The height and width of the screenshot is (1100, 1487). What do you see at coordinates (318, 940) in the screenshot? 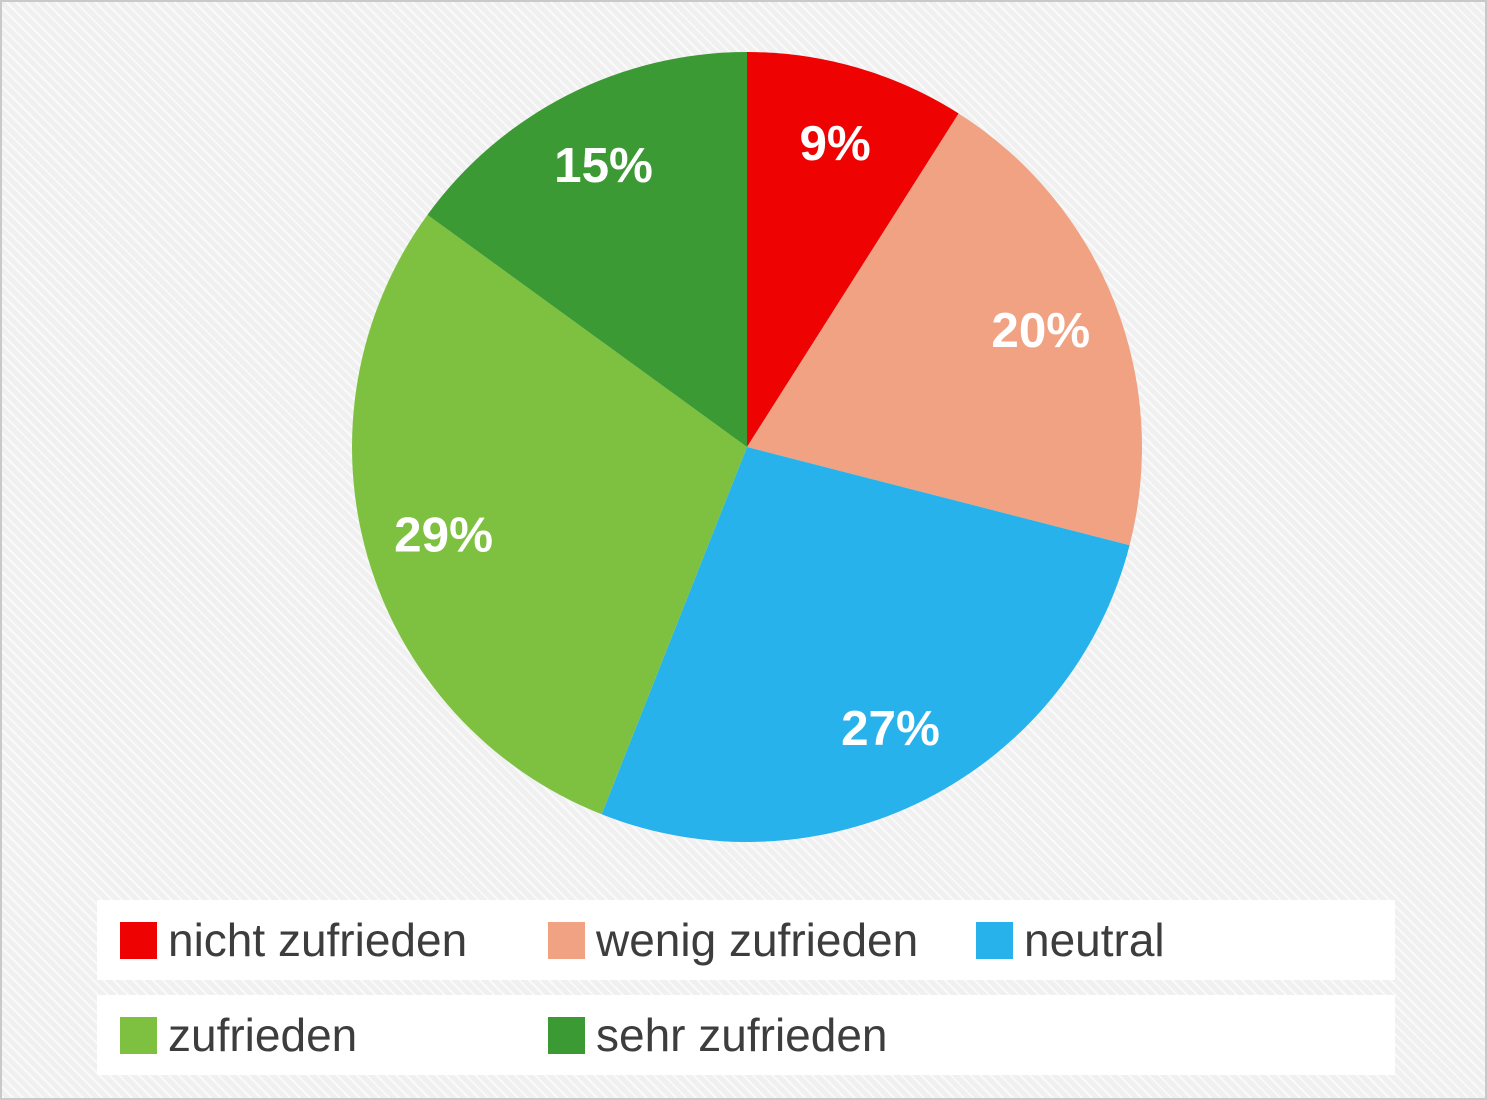
I see `legend-label-nicht-zufrieden: nicht zufrieden` at bounding box center [318, 940].